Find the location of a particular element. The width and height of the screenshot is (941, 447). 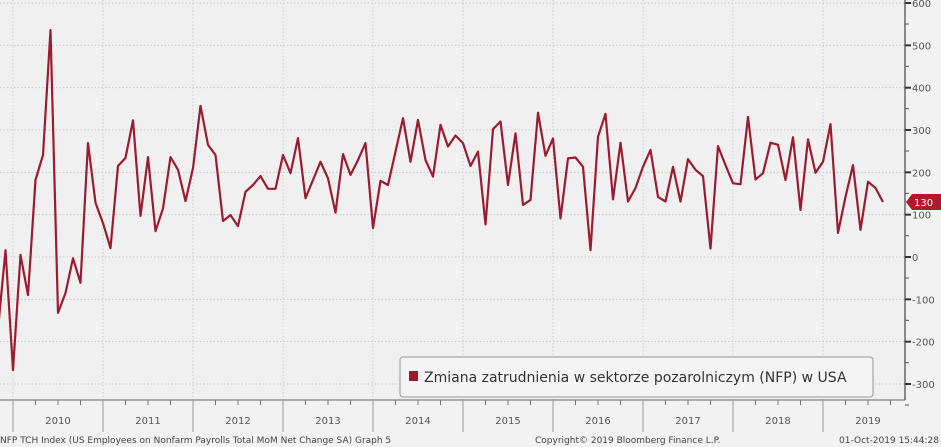

year-label: 2010 is located at coordinates (57, 421).